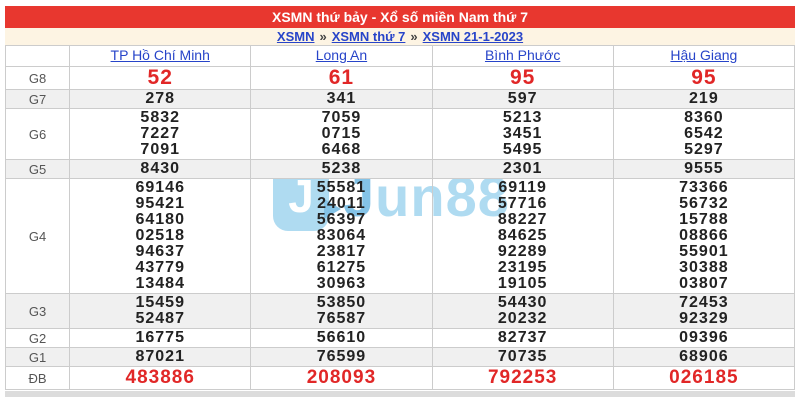 The height and width of the screenshot is (400, 800). What do you see at coordinates (704, 337) in the screenshot?
I see `prize-number: 09396` at bounding box center [704, 337].